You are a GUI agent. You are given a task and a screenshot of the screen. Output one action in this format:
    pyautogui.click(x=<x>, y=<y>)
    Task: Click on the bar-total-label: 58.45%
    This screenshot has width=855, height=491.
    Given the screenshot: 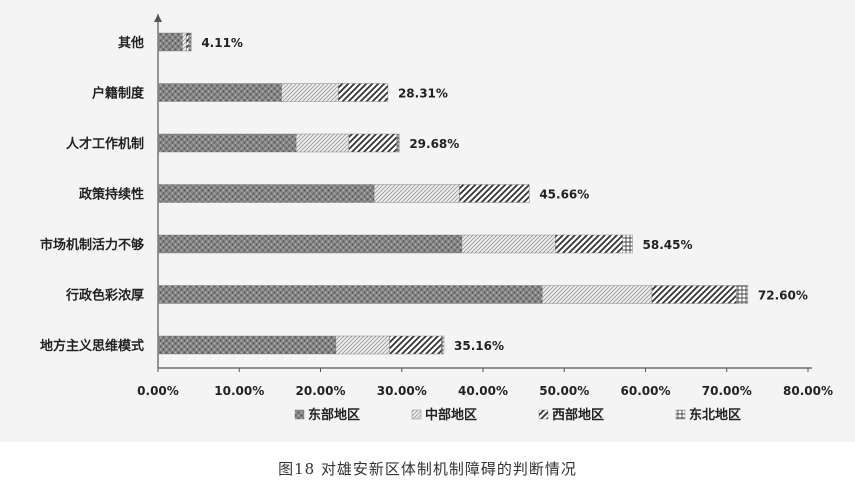 What is the action you would take?
    pyautogui.click(x=668, y=245)
    